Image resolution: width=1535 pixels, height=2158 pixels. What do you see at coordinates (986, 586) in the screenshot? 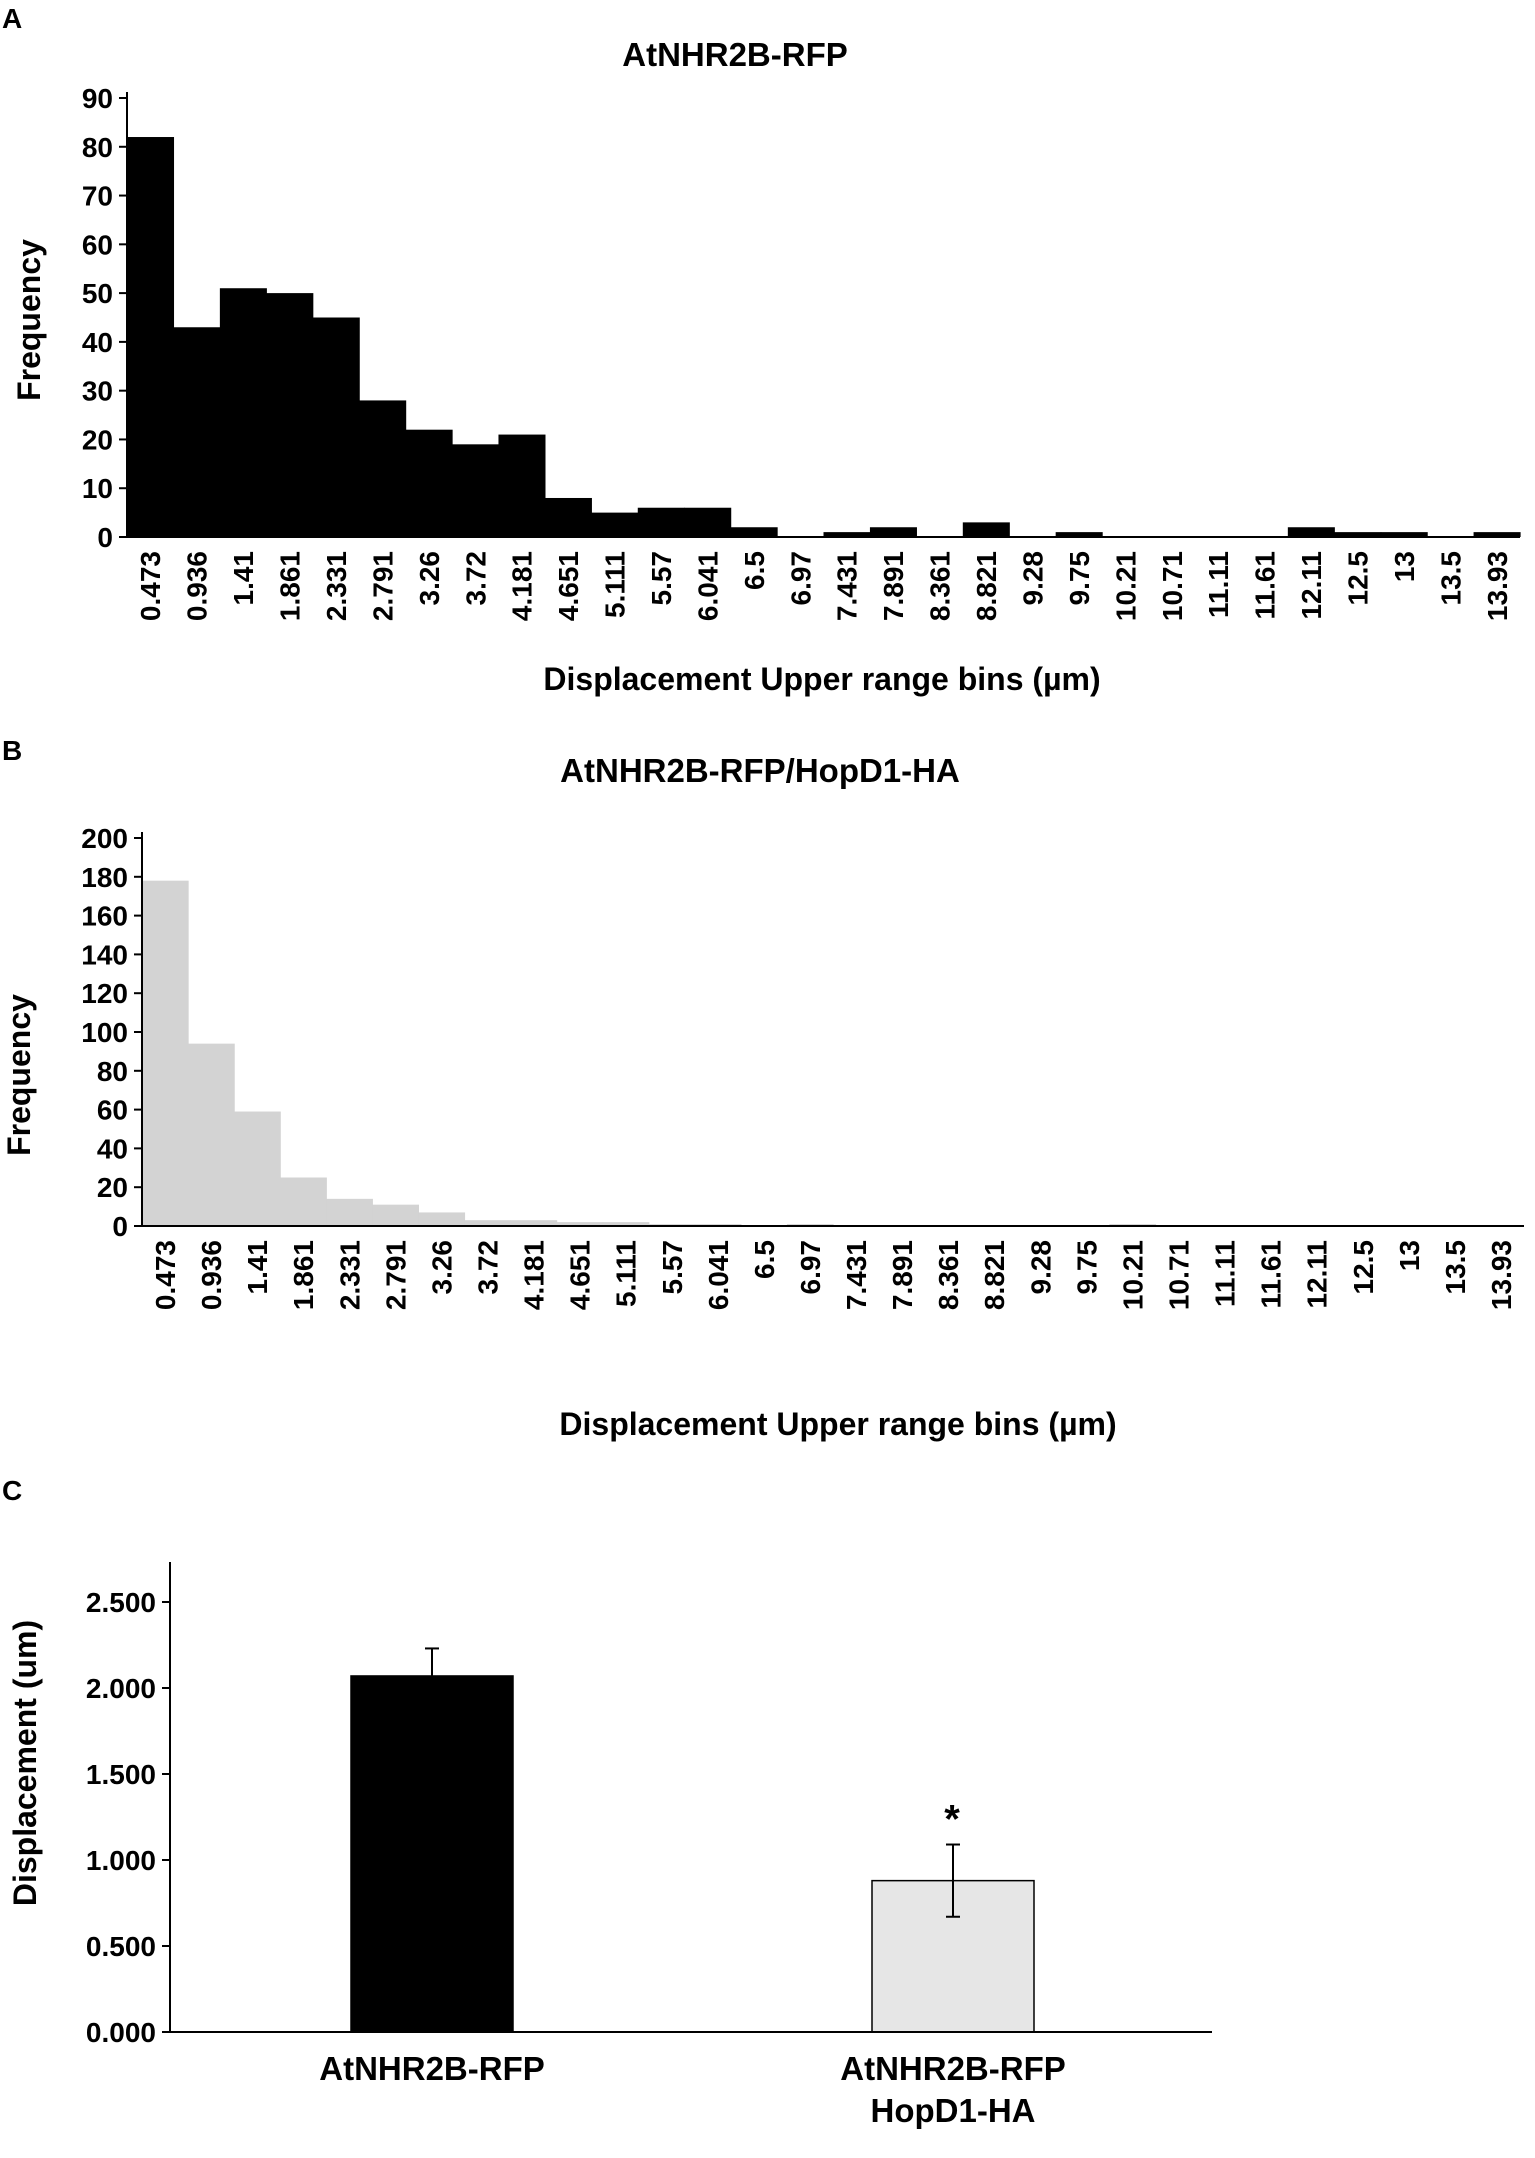
I see `x-tick-label: 8.821` at bounding box center [986, 586].